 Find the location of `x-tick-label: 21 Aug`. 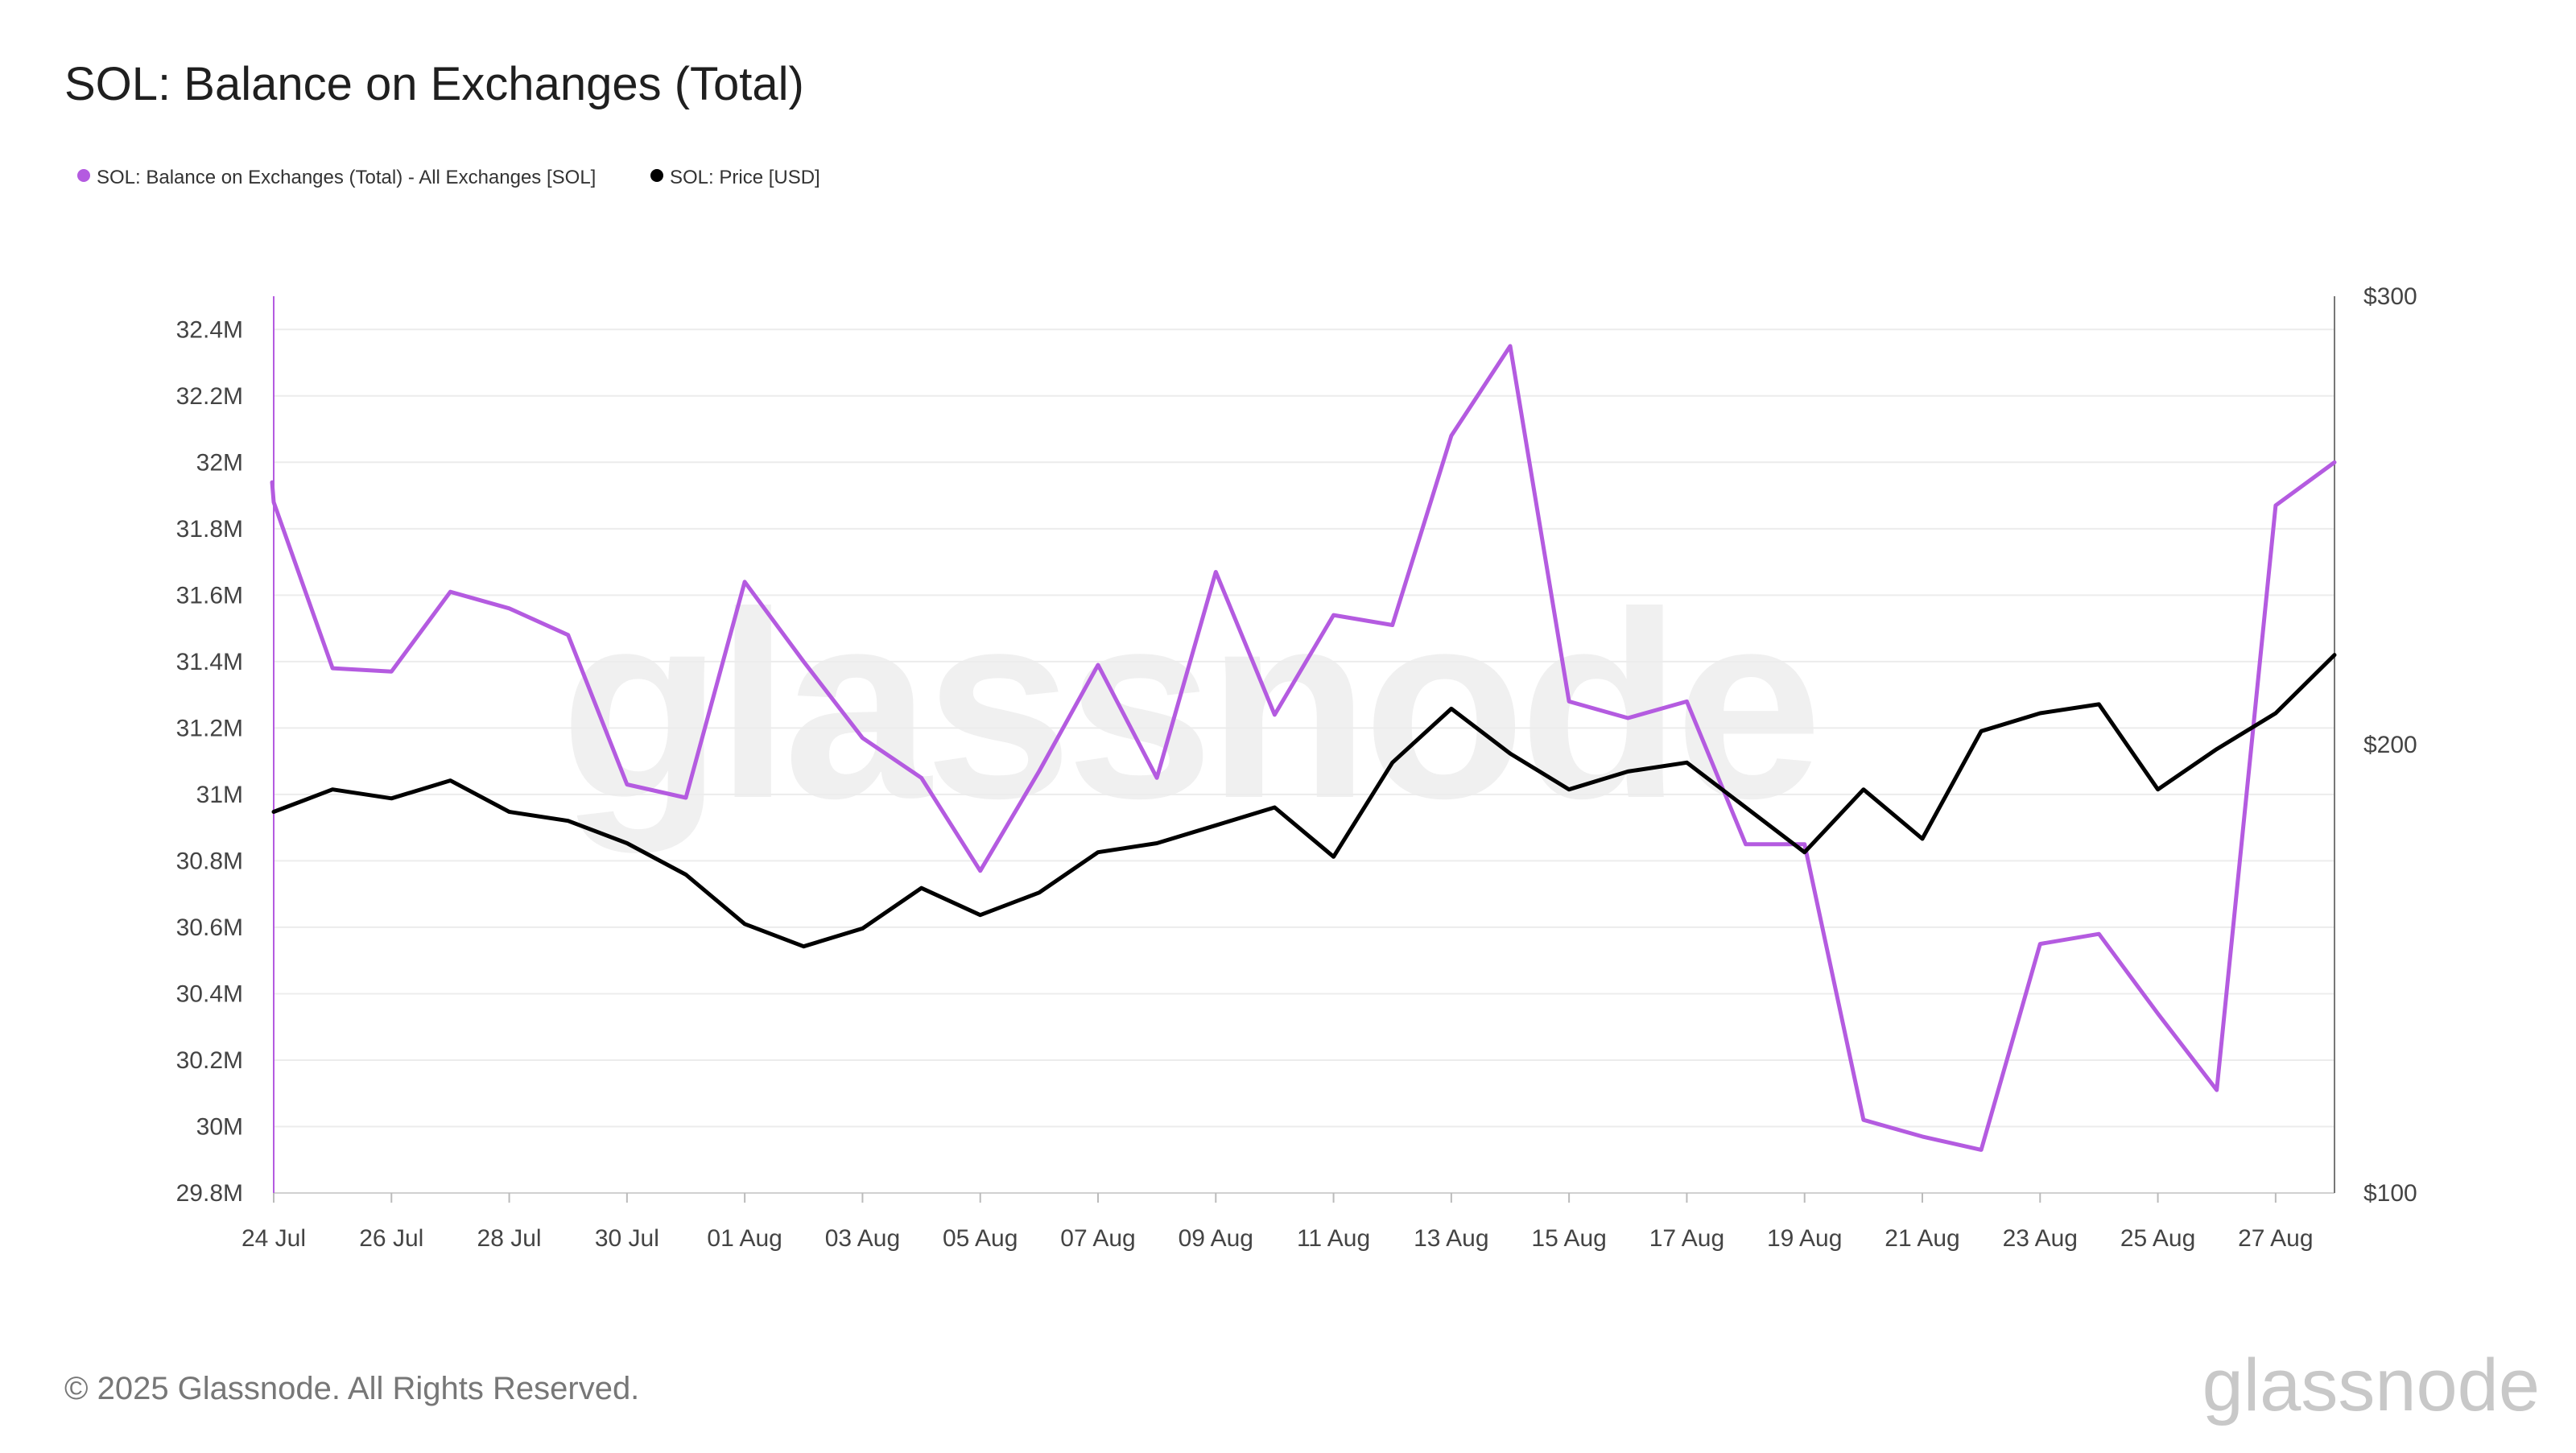

x-tick-label: 21 Aug is located at coordinates (1922, 1238).